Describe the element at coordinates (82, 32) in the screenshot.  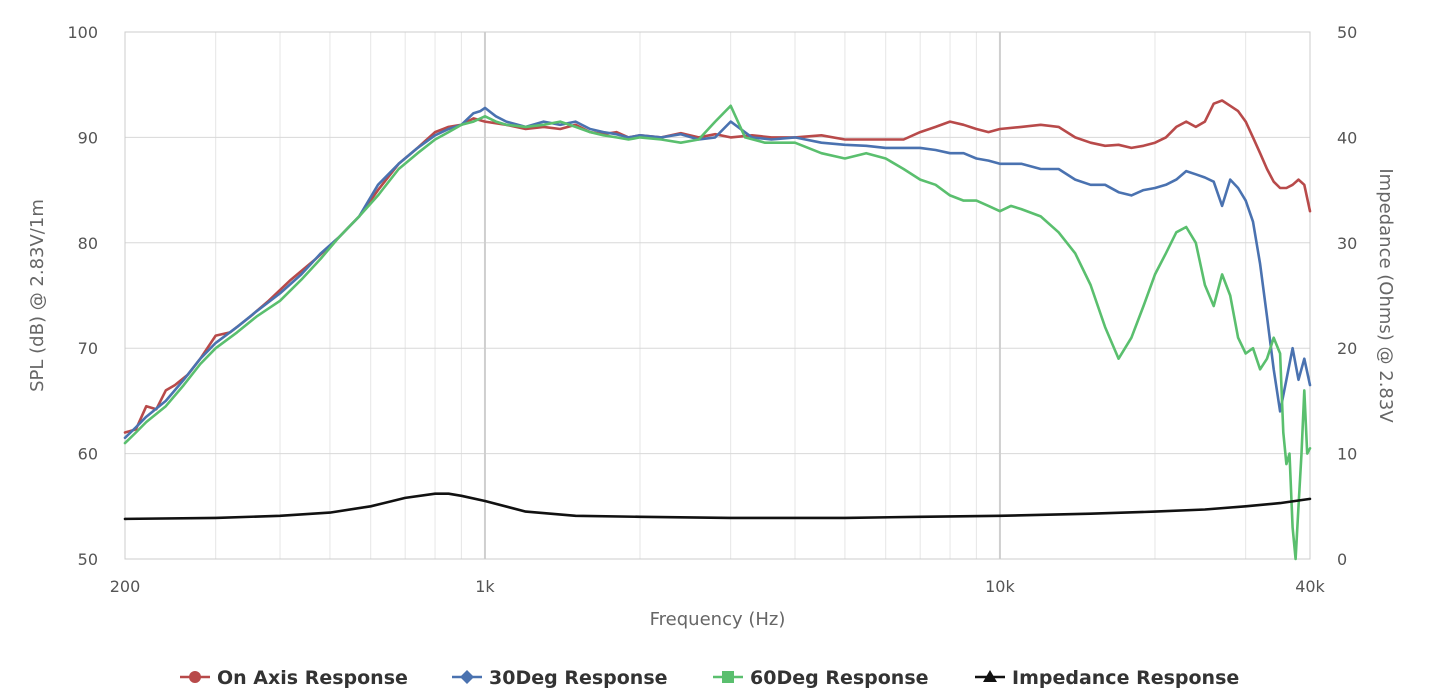
I see `left-tick-label: 100` at that location.